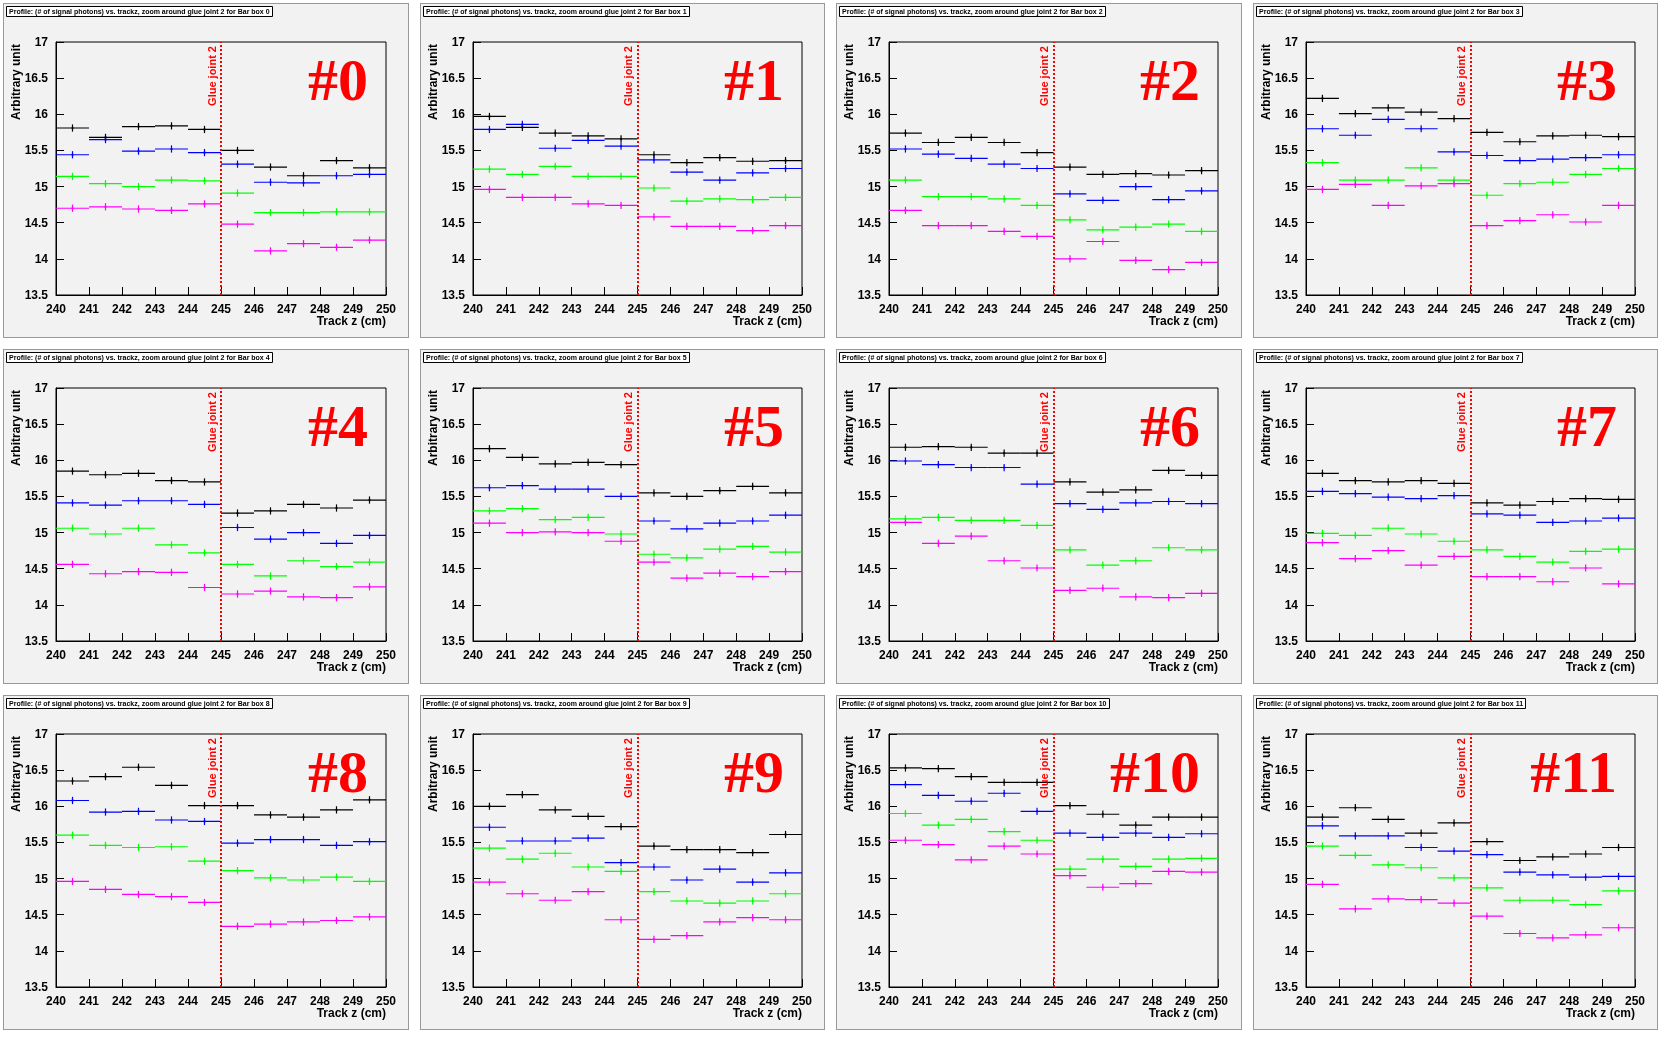 This screenshot has height=1038, width=1666. What do you see at coordinates (1155, 772) in the screenshot?
I see `annotation: #10` at bounding box center [1155, 772].